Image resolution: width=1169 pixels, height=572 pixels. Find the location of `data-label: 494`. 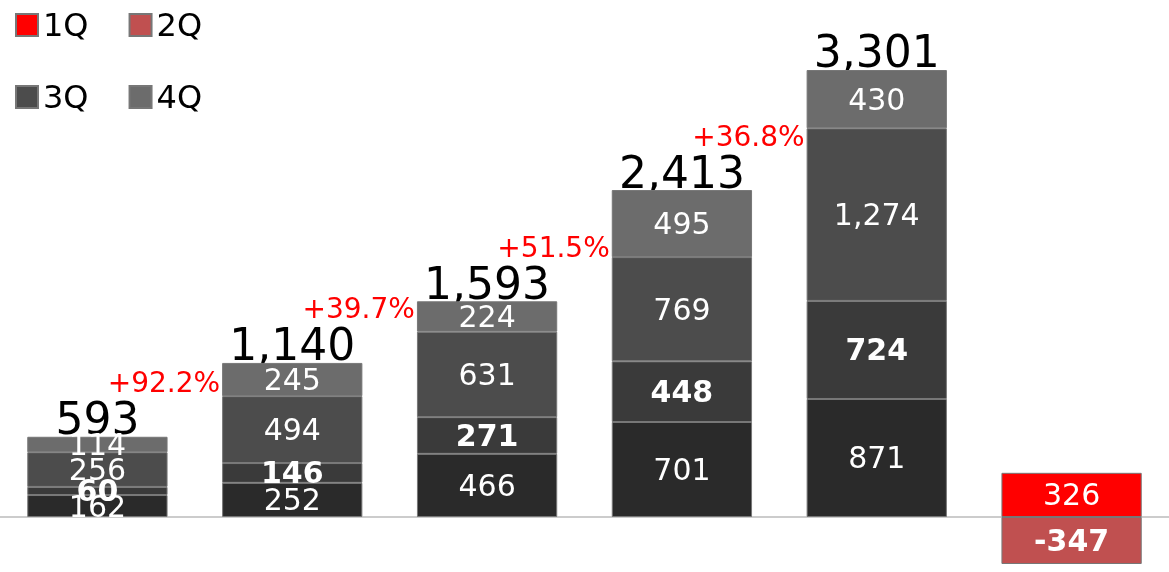

data-label: 494 is located at coordinates (292, 430).